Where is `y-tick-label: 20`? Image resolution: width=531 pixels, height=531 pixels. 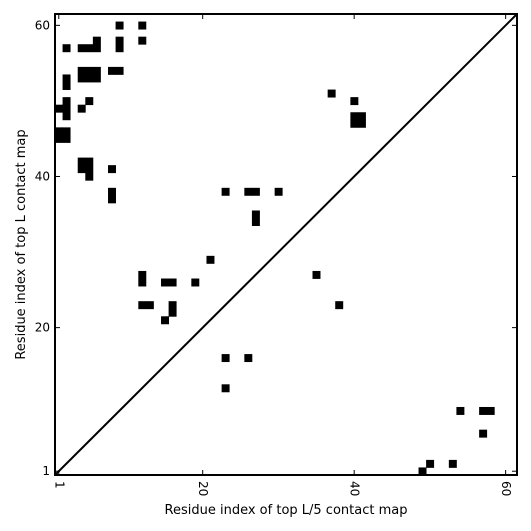 y-tick-label: 20 is located at coordinates (42, 328).